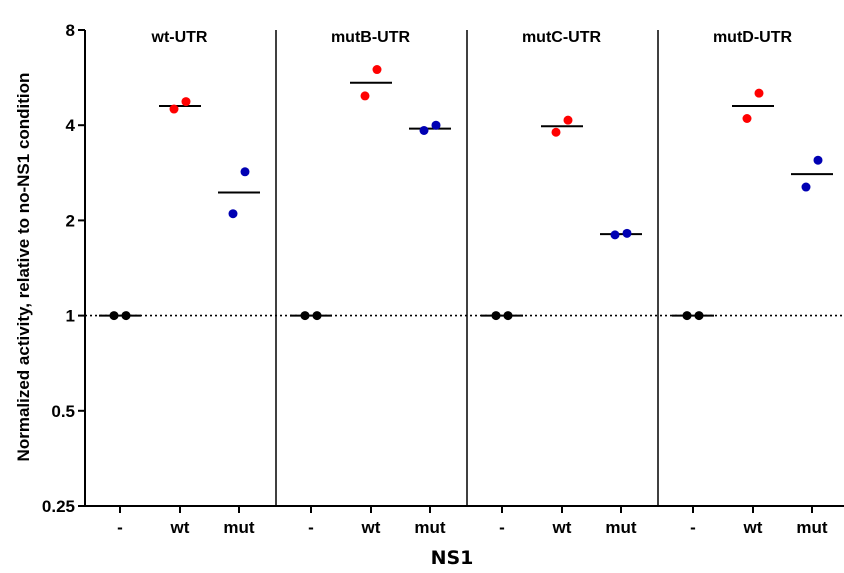 Image resolution: width=844 pixels, height=573 pixels. I want to click on x-axis: - wt mut - wt mut - wt mut - wt mut, so click(464, 521).